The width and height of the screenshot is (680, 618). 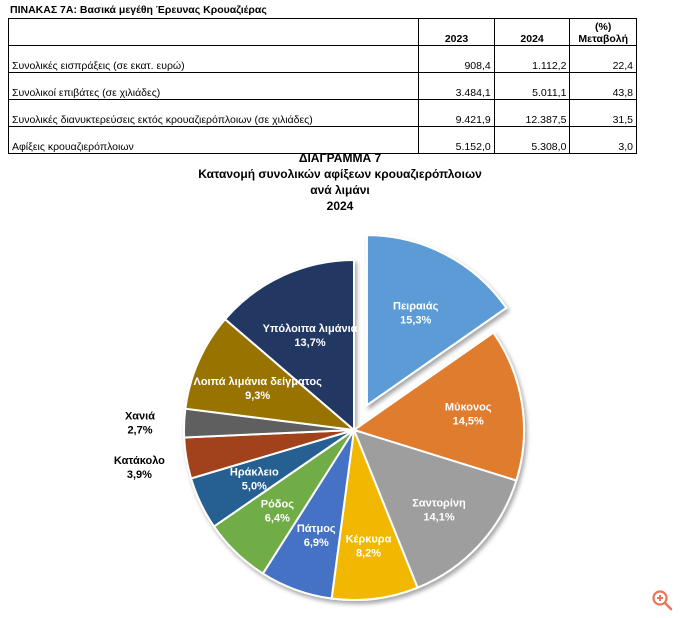 What do you see at coordinates (456, 59) in the screenshot?
I see `row-2023: 908,4` at bounding box center [456, 59].